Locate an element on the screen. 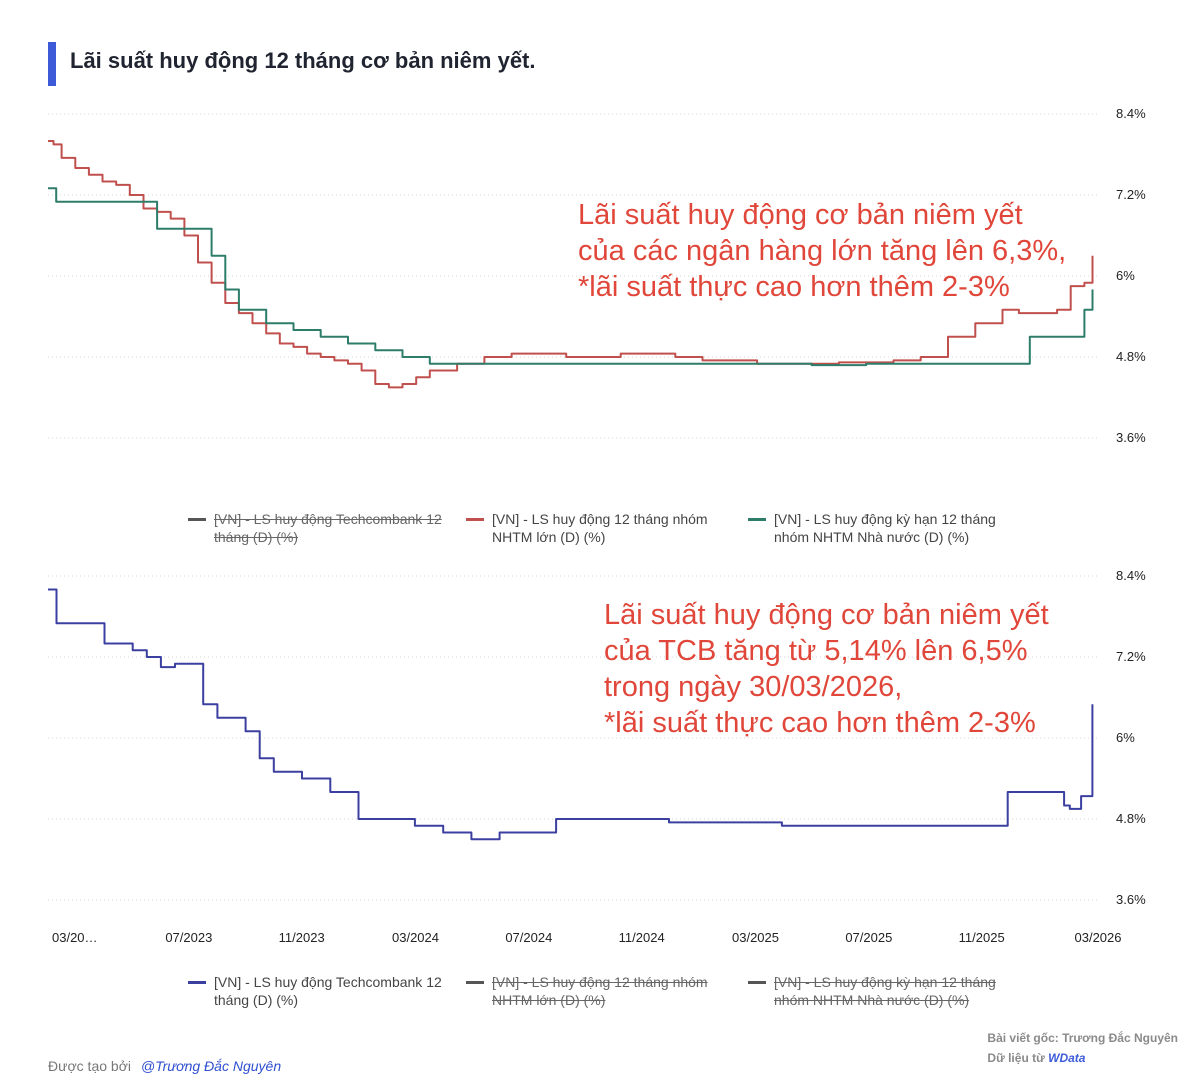  footer-data-from: Dữ liệu từ is located at coordinates (1016, 1058).